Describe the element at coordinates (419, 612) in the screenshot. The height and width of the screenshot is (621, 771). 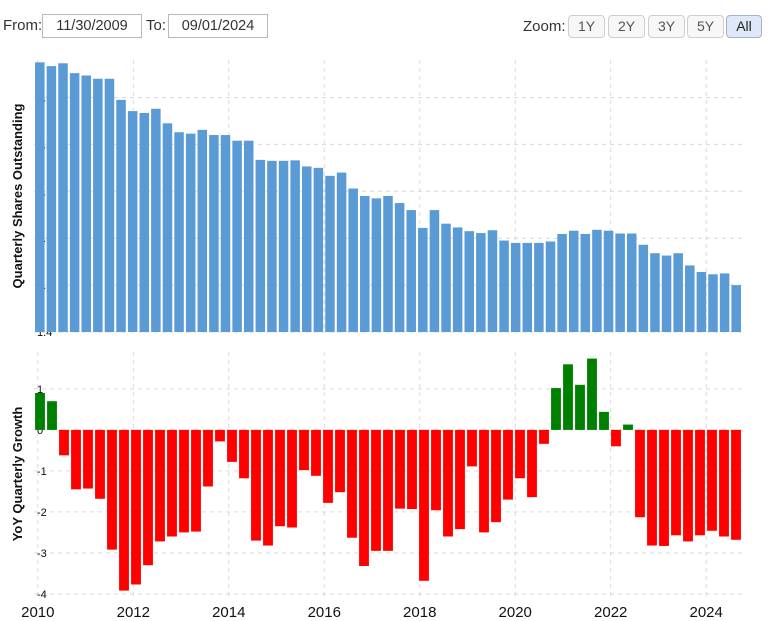
I see `x-tick-label: 2018` at that location.